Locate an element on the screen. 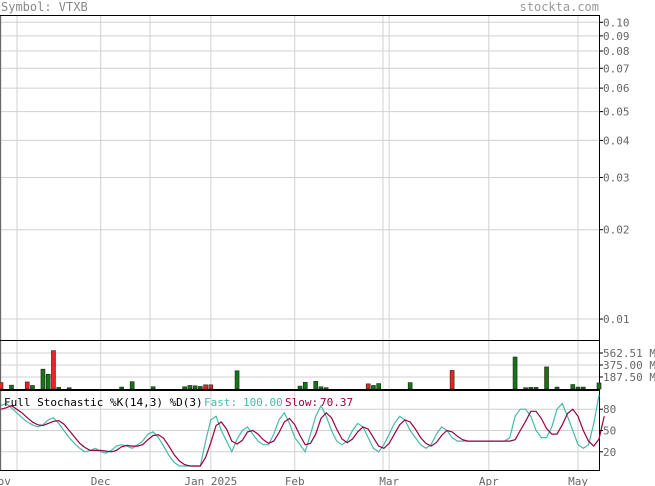 The width and height of the screenshot is (655, 486). x-tick-label: Feb is located at coordinates (295, 480).